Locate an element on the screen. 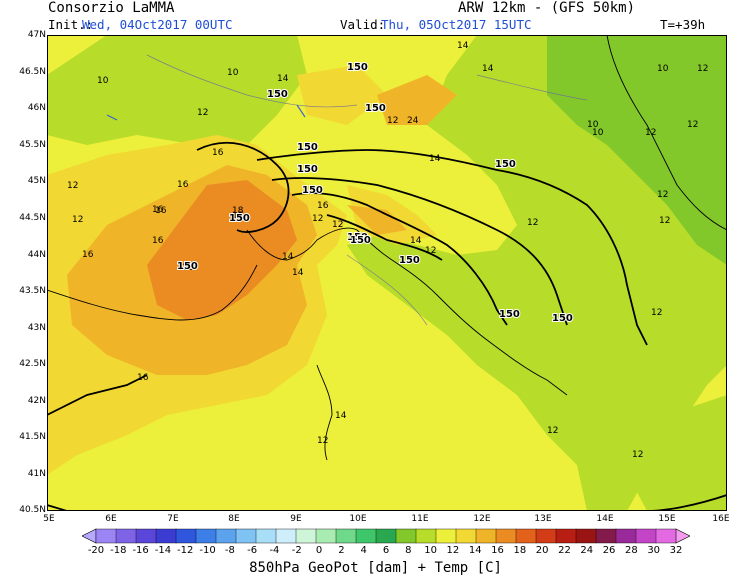  colorbar-label: 20 is located at coordinates (542, 550).